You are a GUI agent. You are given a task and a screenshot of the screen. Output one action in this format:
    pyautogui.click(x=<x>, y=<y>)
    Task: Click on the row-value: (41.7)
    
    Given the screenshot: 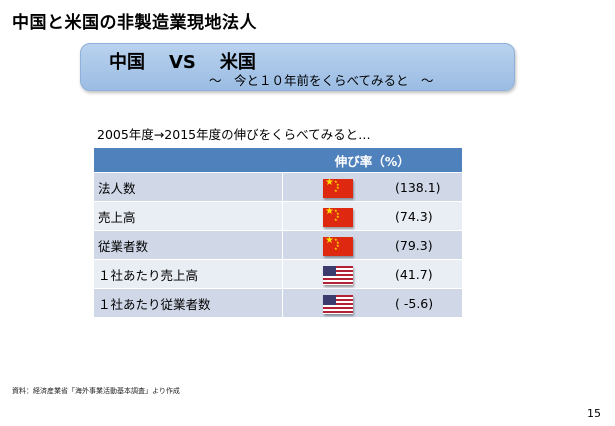 What is the action you would take?
    pyautogui.click(x=414, y=274)
    